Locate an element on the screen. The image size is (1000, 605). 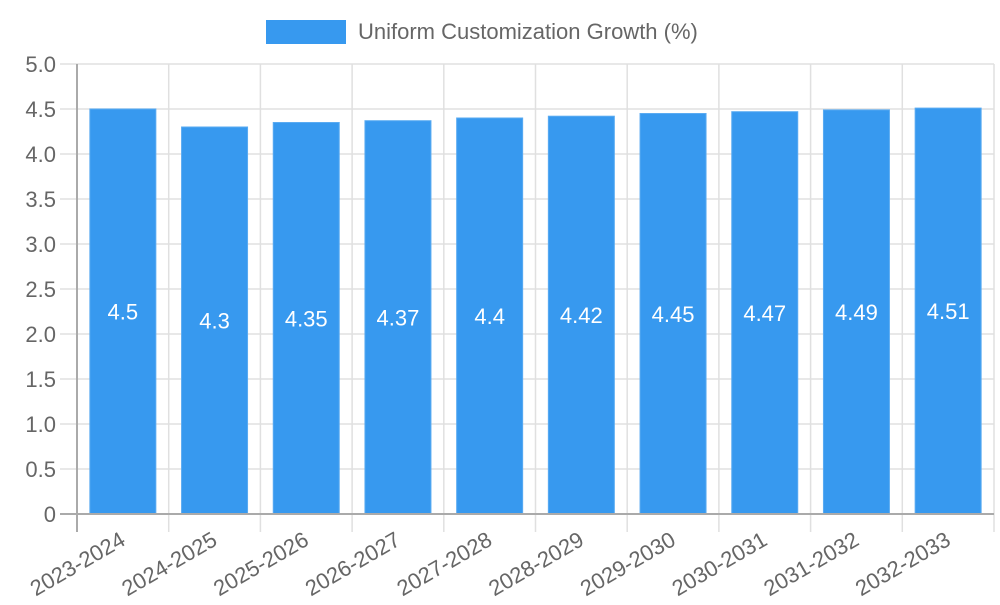
bar-value-label: 4.49 is located at coordinates (856, 312).